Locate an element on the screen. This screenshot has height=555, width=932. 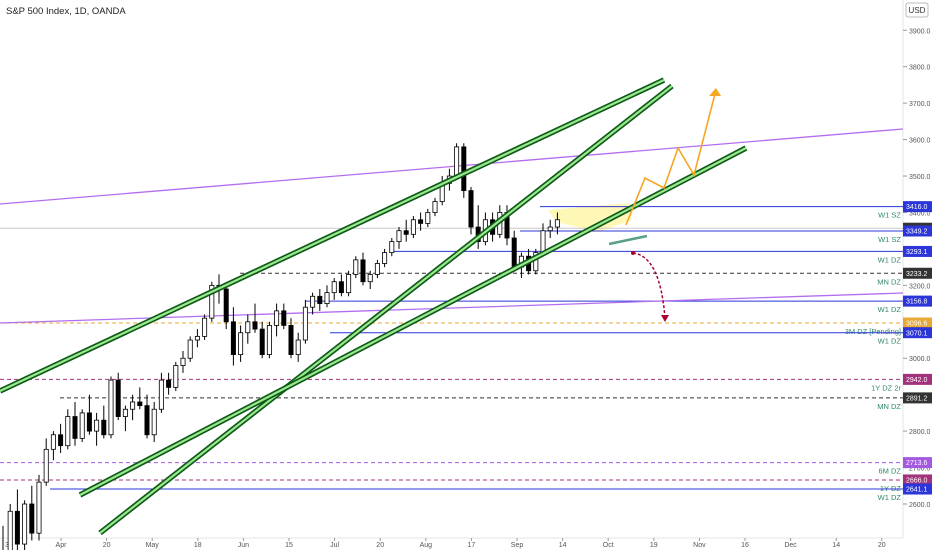
x-tick-label: Dec is located at coordinates (790, 545).